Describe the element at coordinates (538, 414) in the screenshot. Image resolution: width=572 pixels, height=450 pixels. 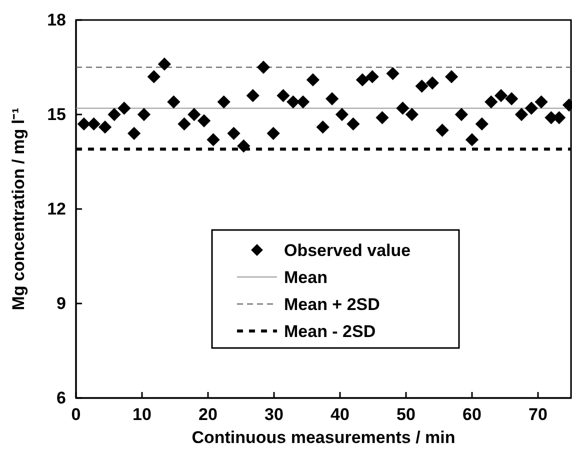
I see `x-tick-label: 70` at that location.